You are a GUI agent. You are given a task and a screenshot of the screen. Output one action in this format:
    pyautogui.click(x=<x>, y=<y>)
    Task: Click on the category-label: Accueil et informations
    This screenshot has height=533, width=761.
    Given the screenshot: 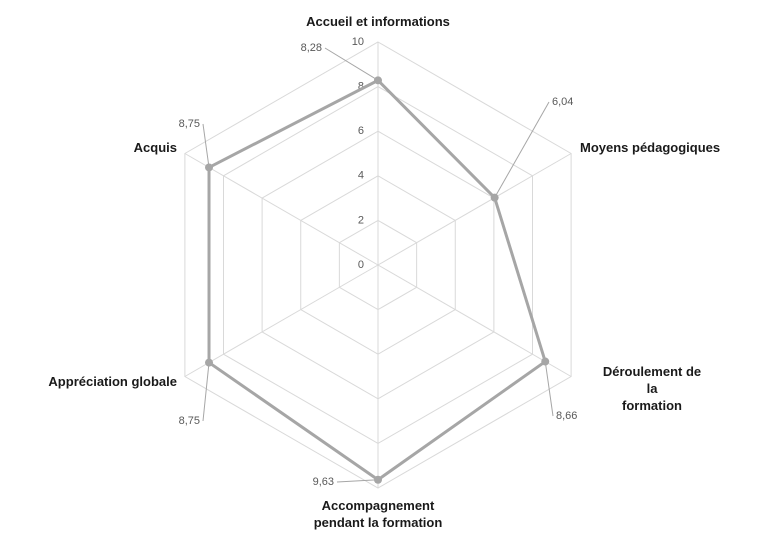 What is the action you would take?
    pyautogui.click(x=378, y=21)
    